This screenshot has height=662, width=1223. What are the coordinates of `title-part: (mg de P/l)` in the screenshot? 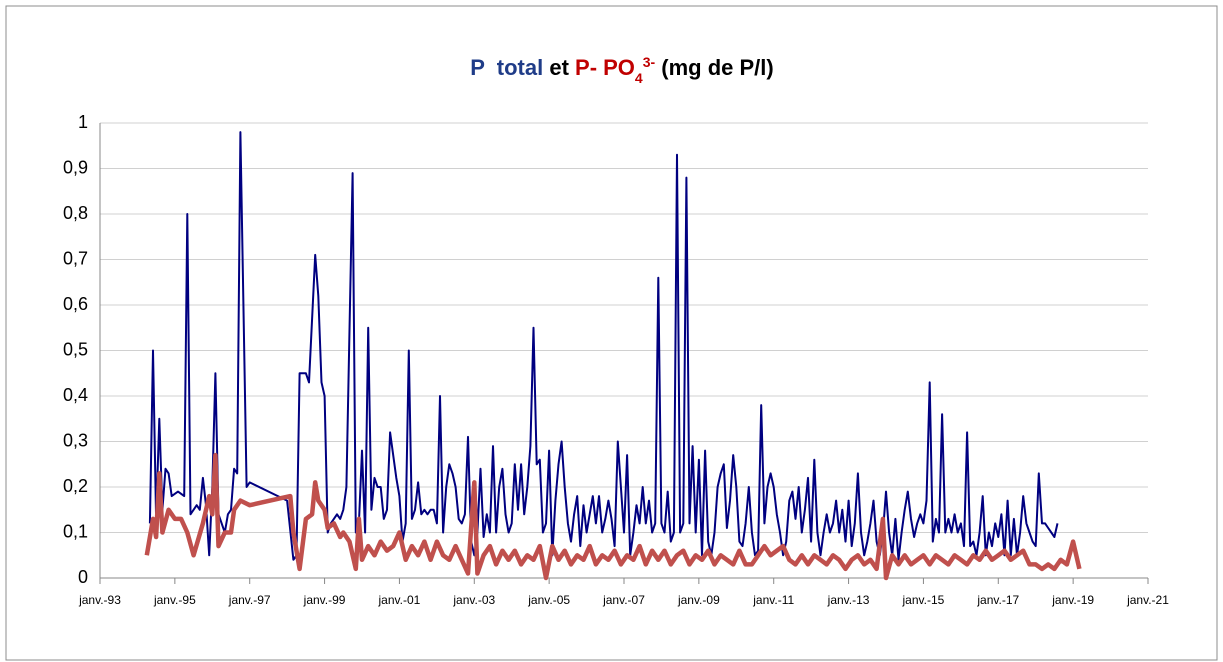 It's located at (714, 67).